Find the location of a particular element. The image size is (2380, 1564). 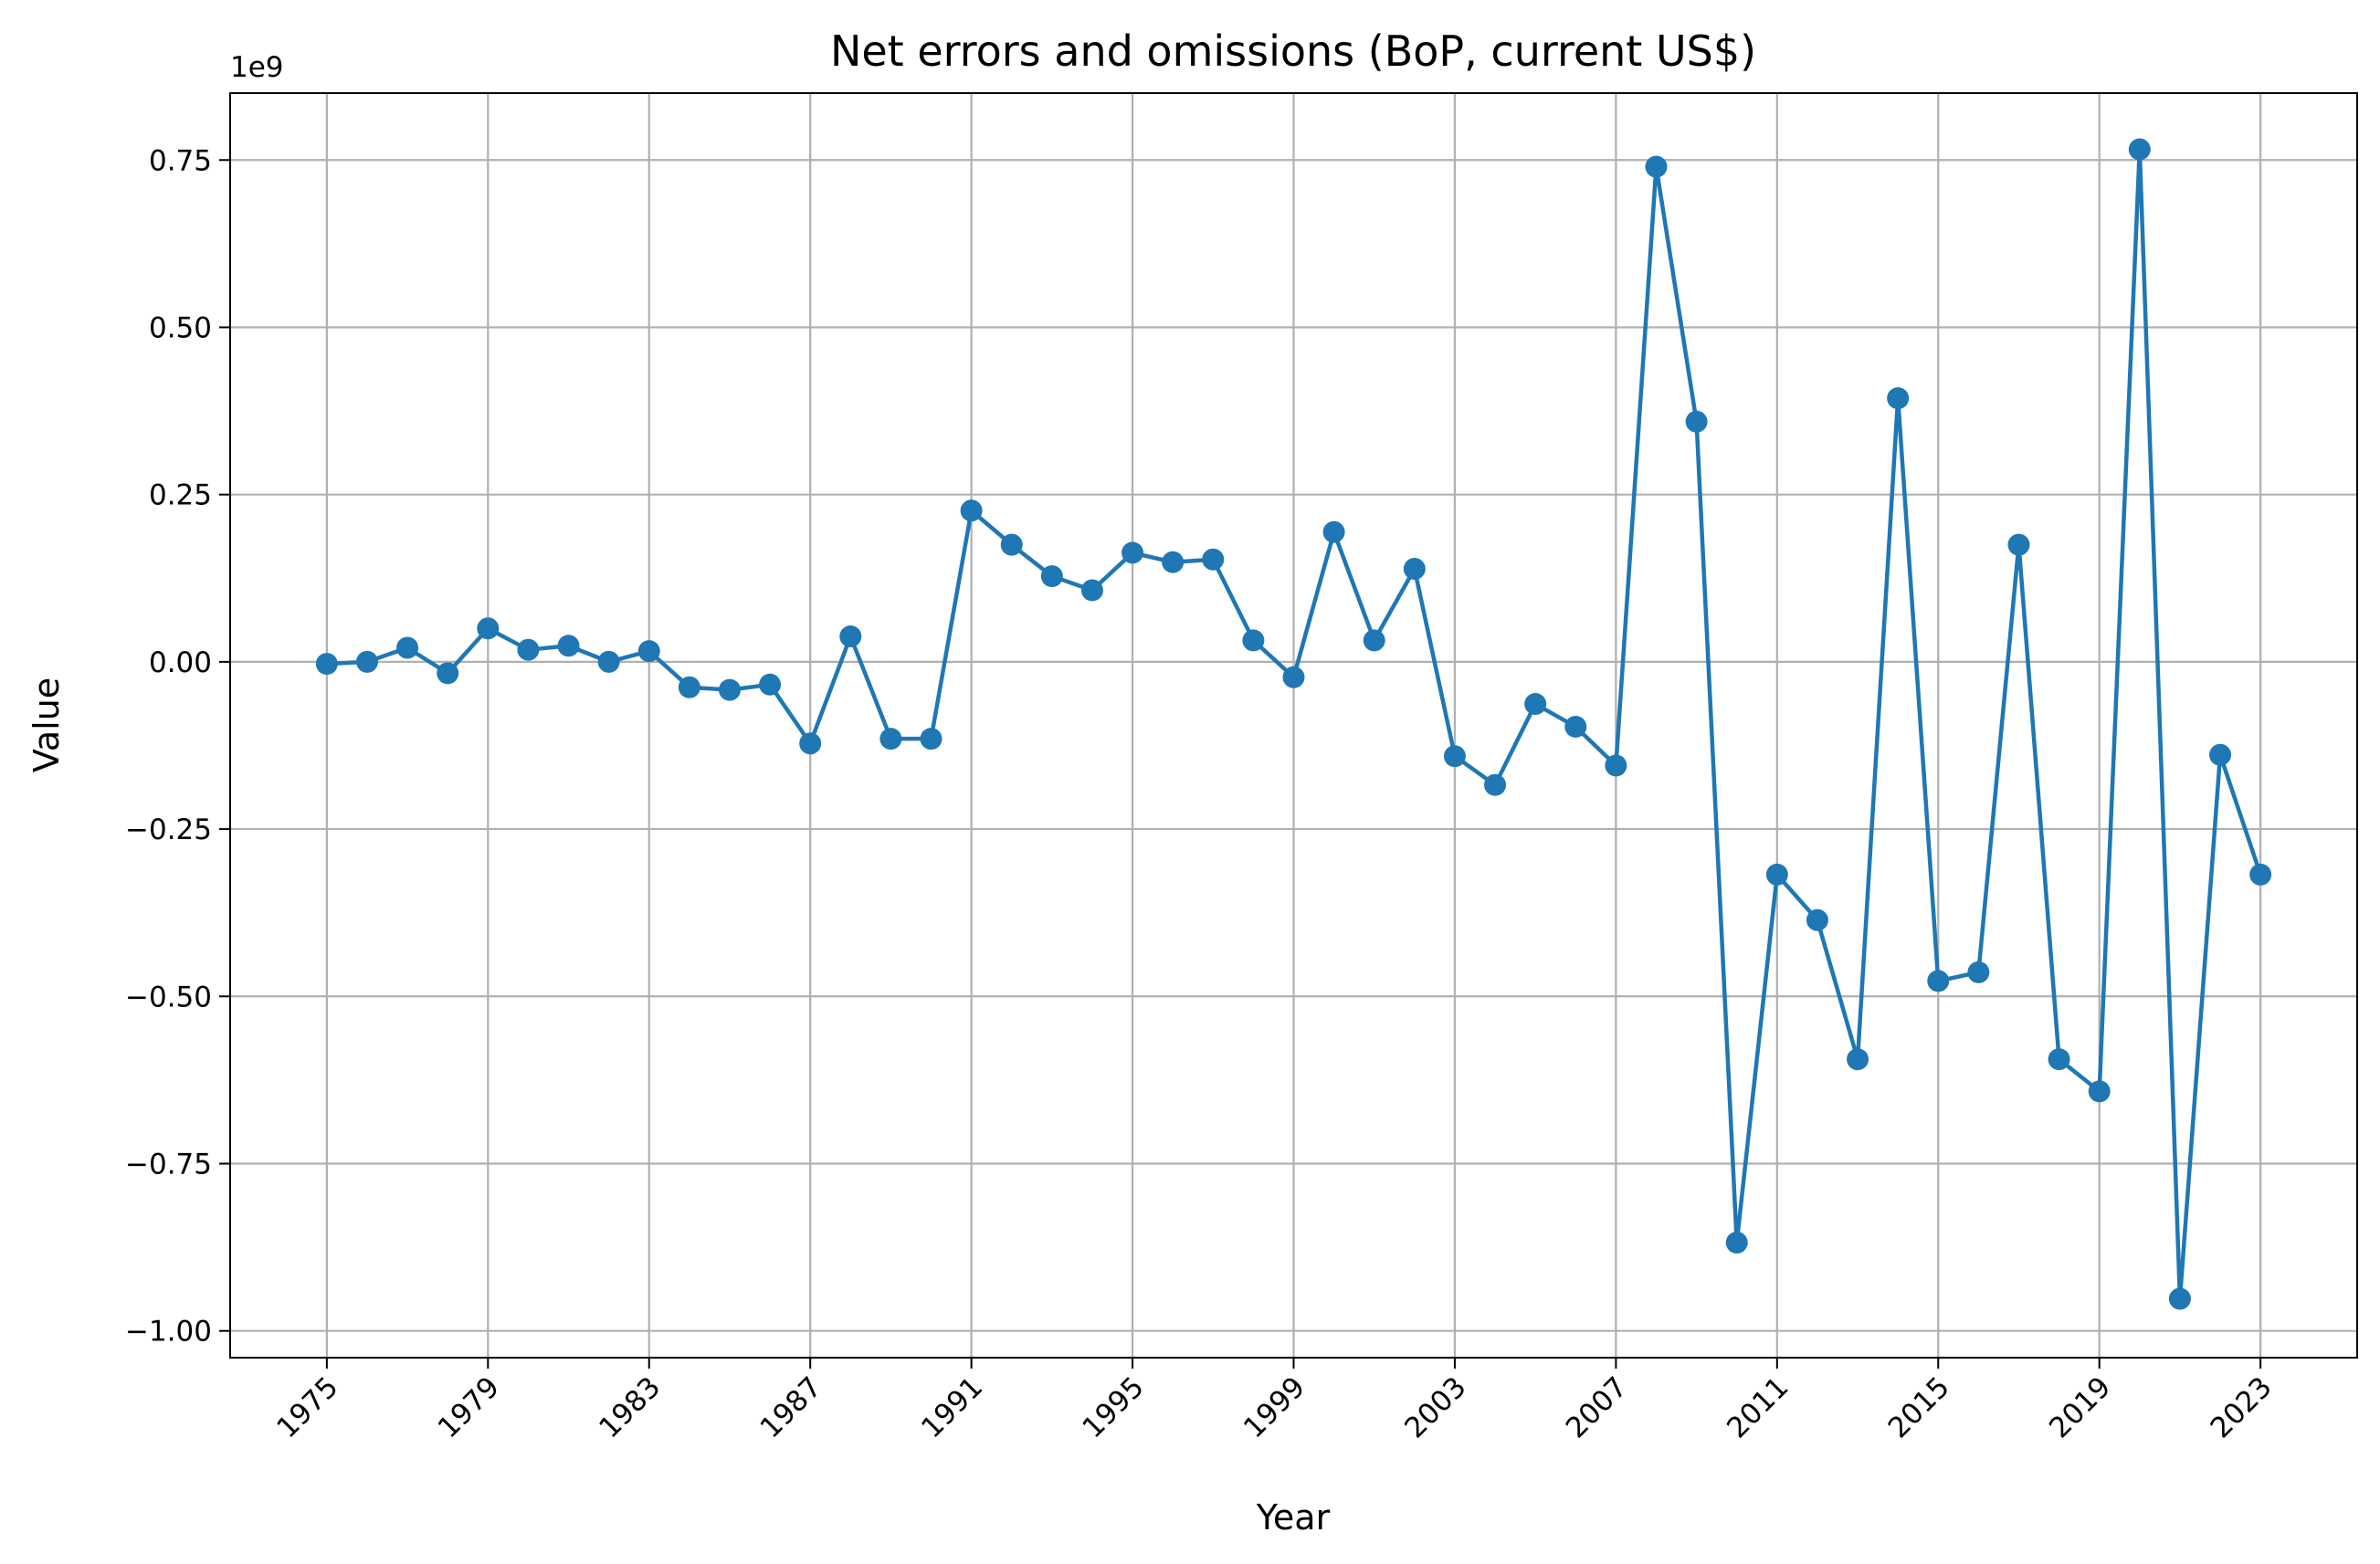

x-tick-label: 1987 is located at coordinates (791, 1407).